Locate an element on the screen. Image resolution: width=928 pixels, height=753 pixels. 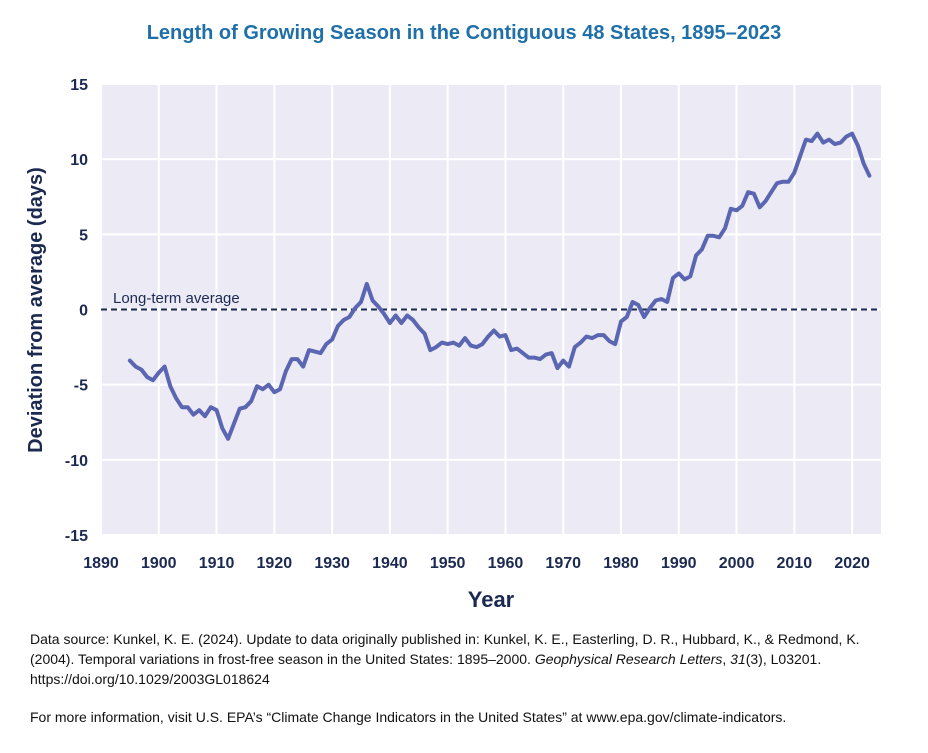
long-term-average-label: Long-term average is located at coordinates (176, 298).